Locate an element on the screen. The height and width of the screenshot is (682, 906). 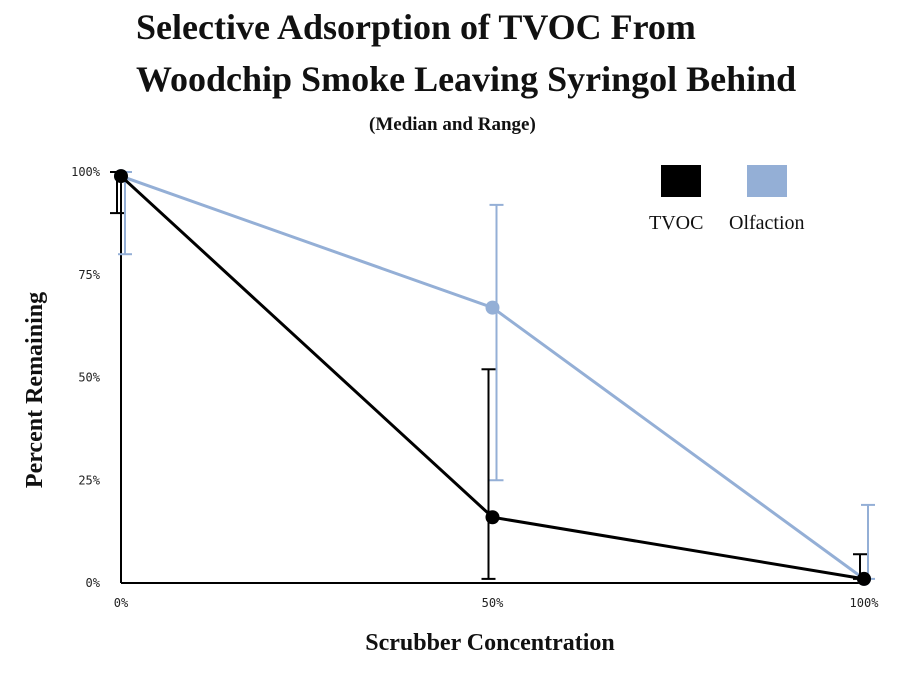
y-axis-title: Percent Remaining is located at coordinates (35, 390).